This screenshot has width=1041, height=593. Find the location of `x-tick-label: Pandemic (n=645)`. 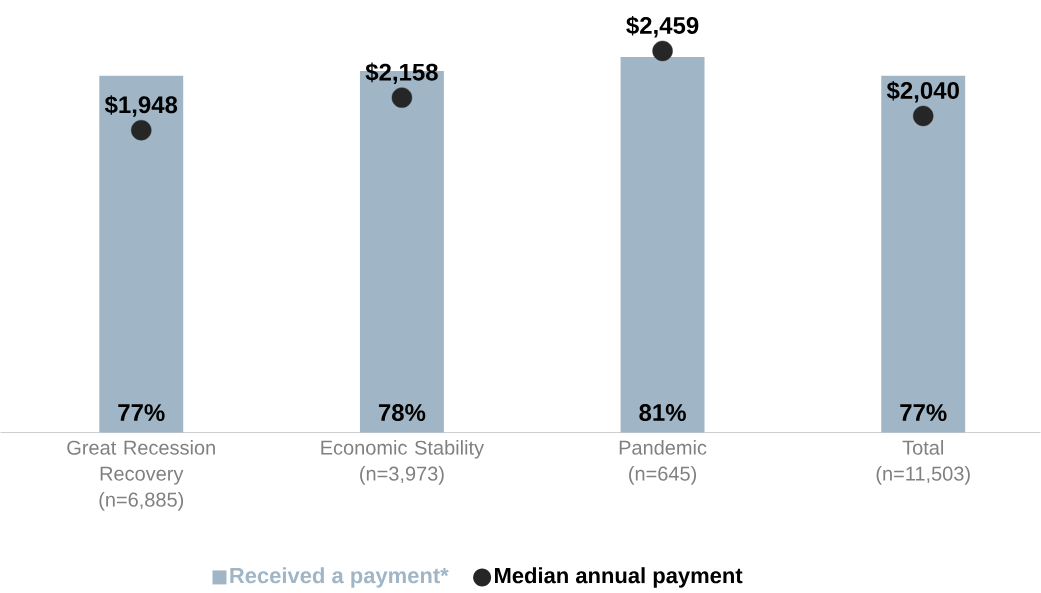

x-tick-label: Pandemic (n=645) is located at coordinates (663, 462).